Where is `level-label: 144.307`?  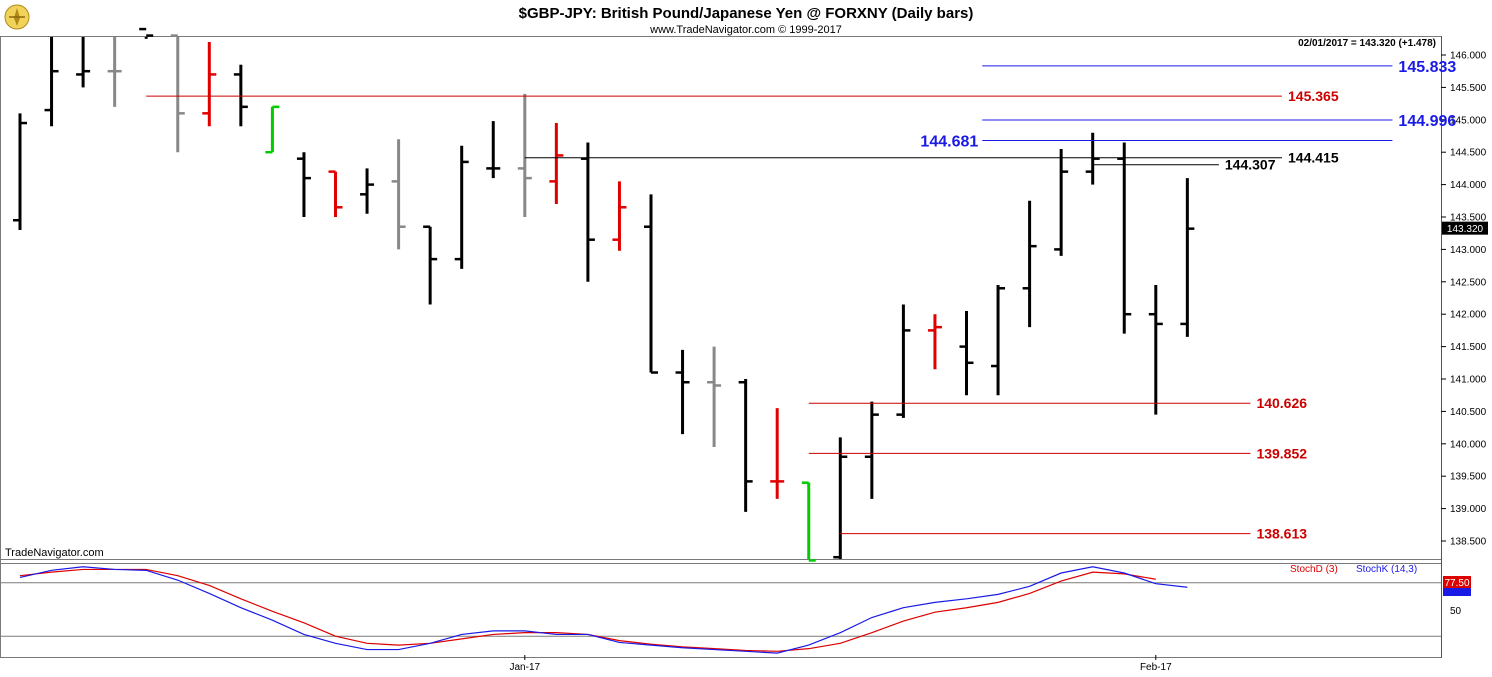
level-label: 144.307 is located at coordinates (1250, 165).